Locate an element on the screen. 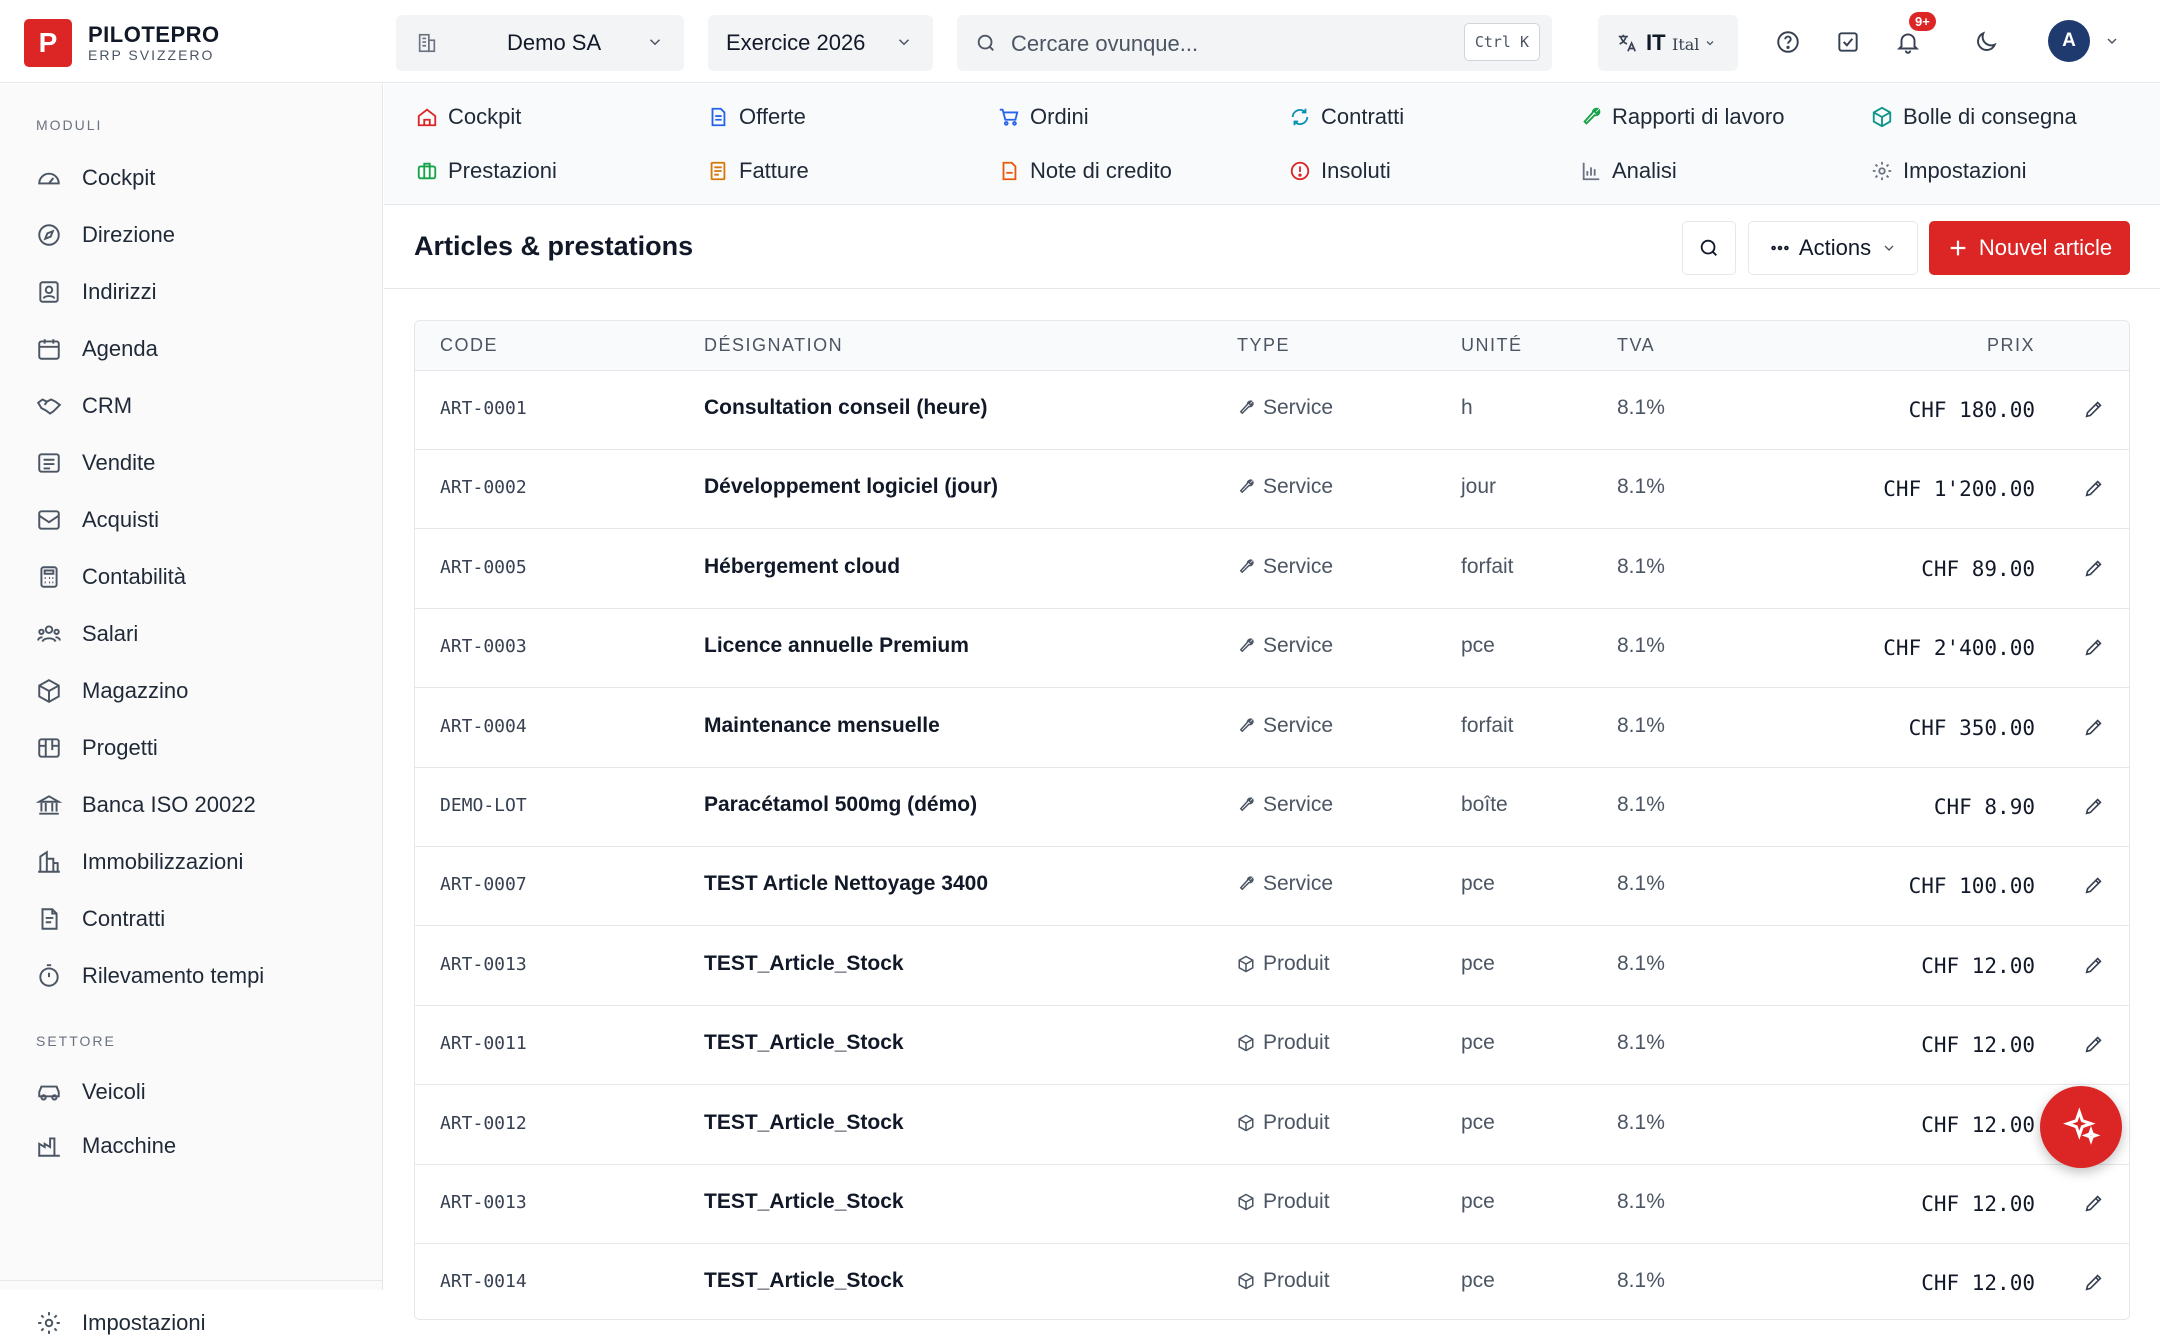 The image size is (2160, 1336). sidebar-item-direzione: Direzione is located at coordinates (105, 235).